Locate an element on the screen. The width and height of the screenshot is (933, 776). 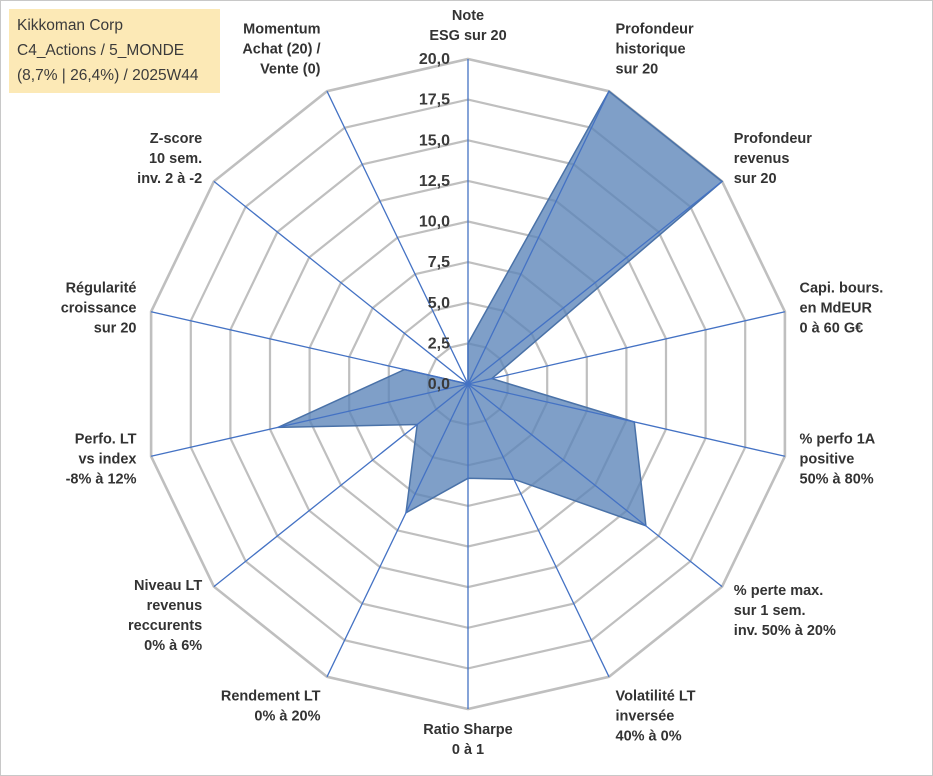
radial-tick-label: 5,0 is located at coordinates (439, 303).